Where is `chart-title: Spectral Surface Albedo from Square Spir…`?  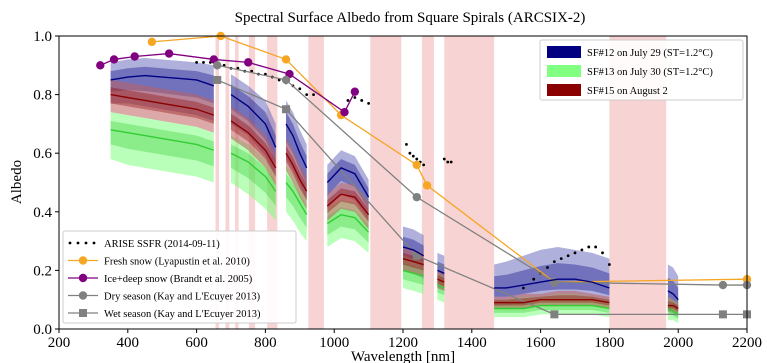 chart-title: Spectral Surface Albedo from Square Spir… is located at coordinates (410, 18).